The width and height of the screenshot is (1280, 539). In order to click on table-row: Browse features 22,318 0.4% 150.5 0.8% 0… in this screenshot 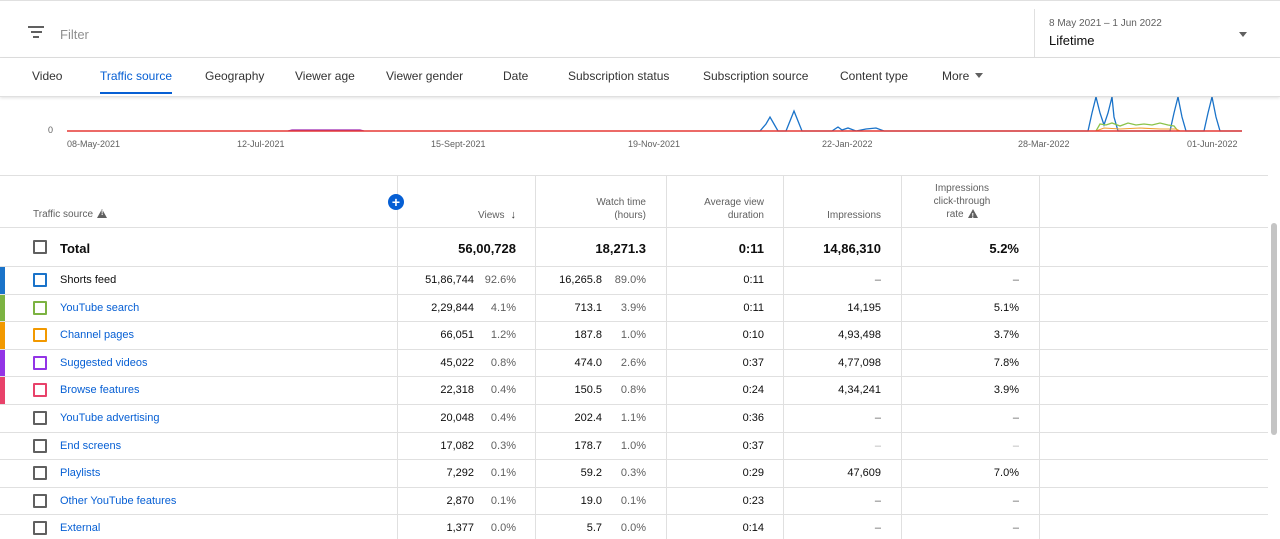, I will do `click(634, 390)`.